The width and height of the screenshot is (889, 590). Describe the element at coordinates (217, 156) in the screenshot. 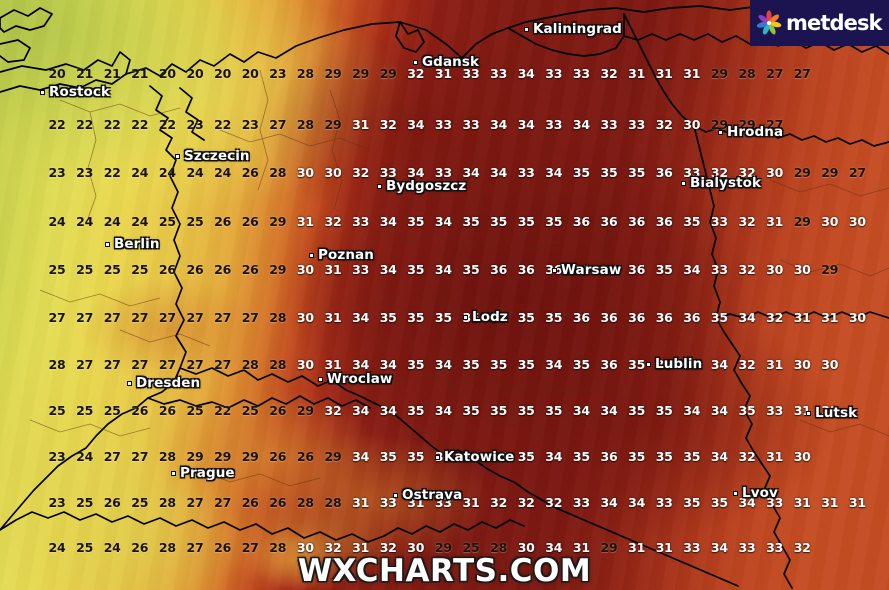

I see `city-name: Szczecin` at that location.